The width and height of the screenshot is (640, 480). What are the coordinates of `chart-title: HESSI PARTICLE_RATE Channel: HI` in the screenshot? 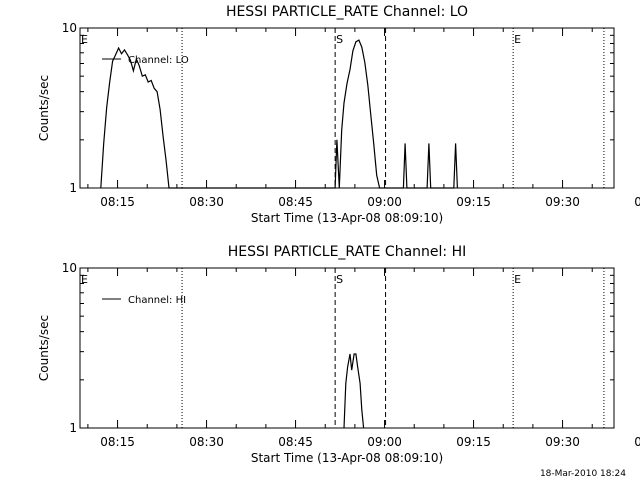 It's located at (347, 252).